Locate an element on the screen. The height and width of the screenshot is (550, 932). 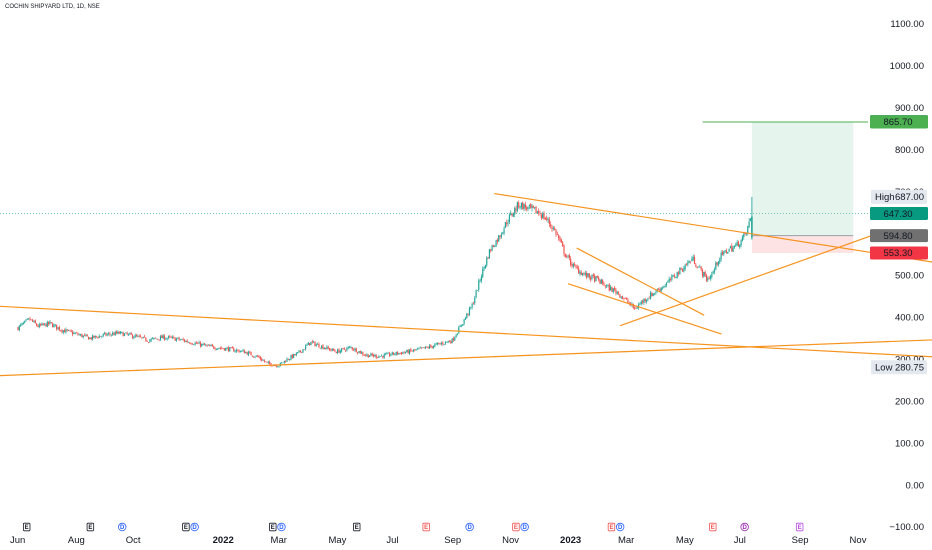
price-tick-label: −100.00 is located at coordinates (906, 527).